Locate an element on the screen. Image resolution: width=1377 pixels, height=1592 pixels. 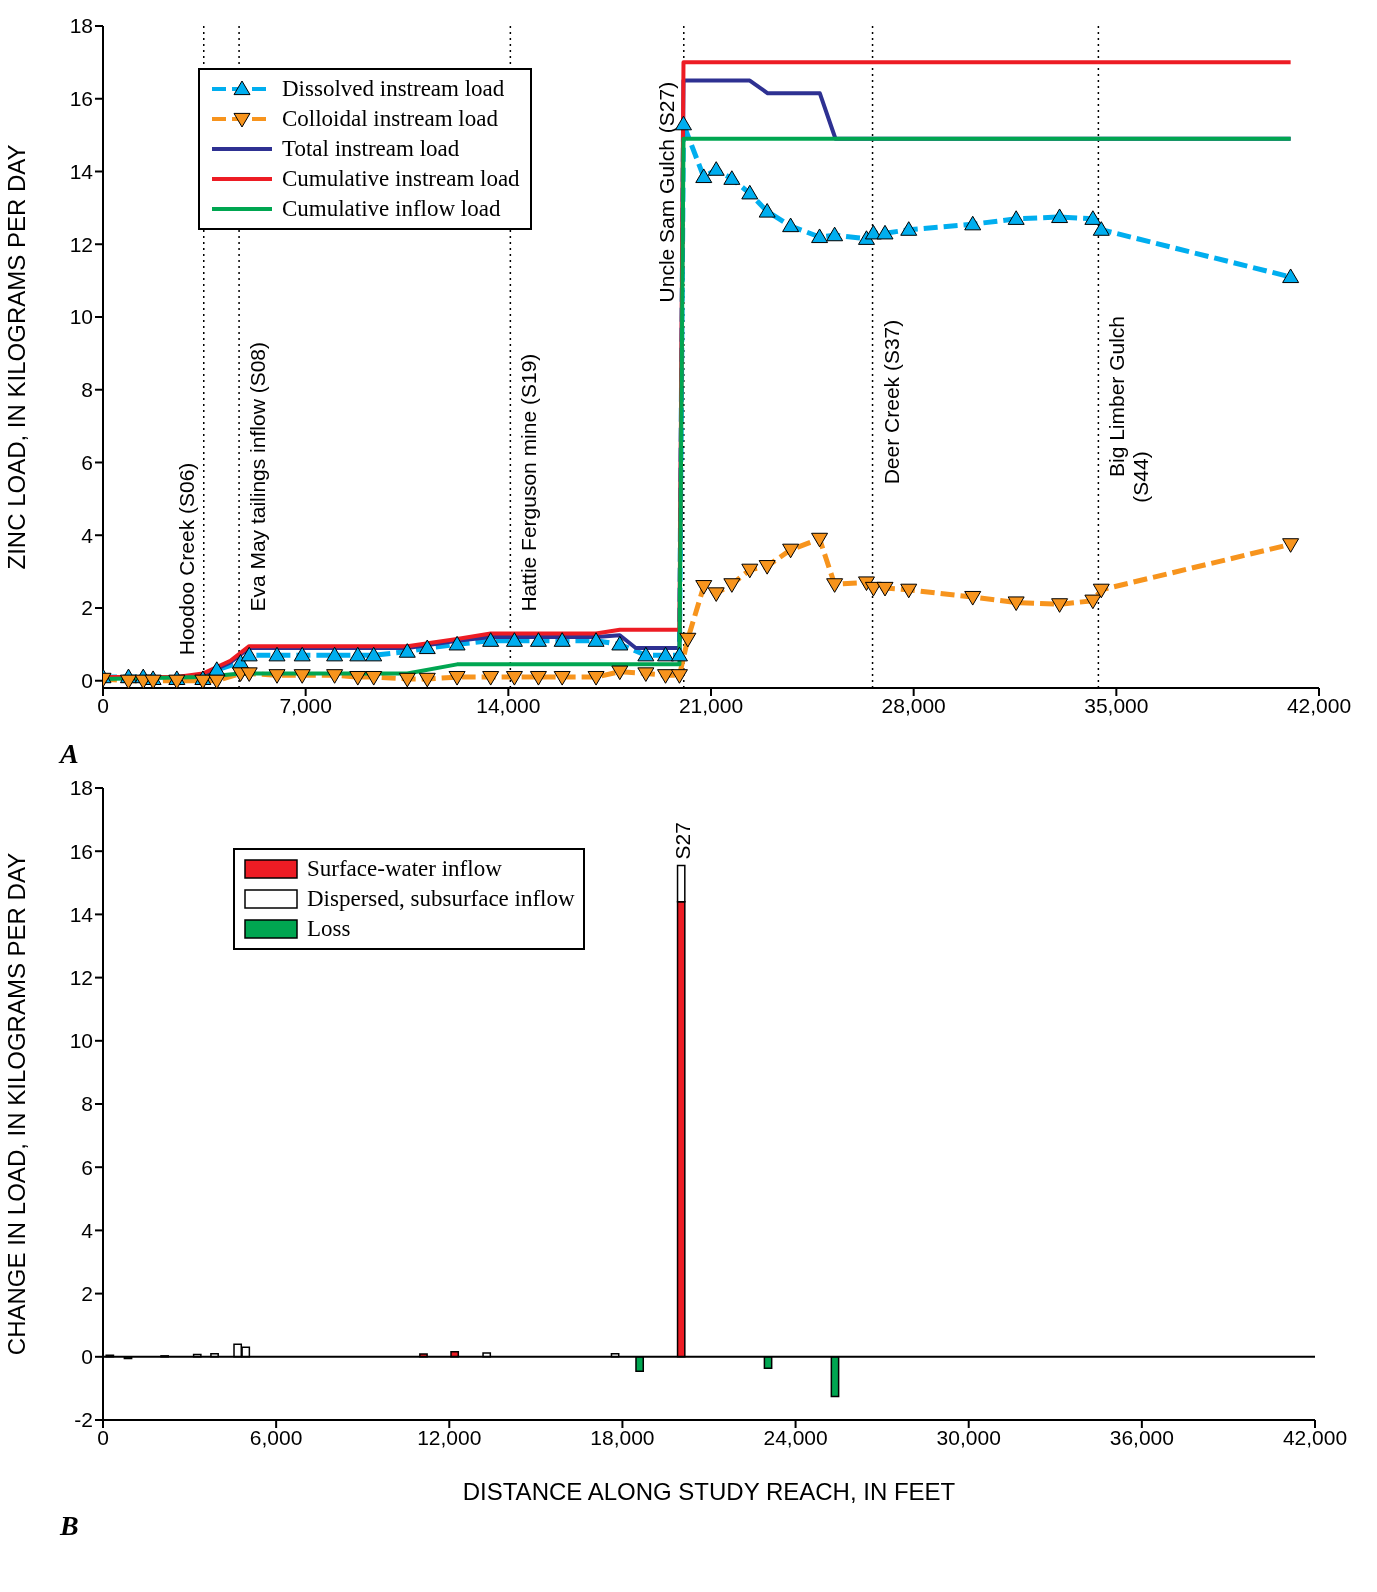
x-axis-title: DISTANCE ALONG STUDY REACH, IN FEET is located at coordinates (709, 1491).